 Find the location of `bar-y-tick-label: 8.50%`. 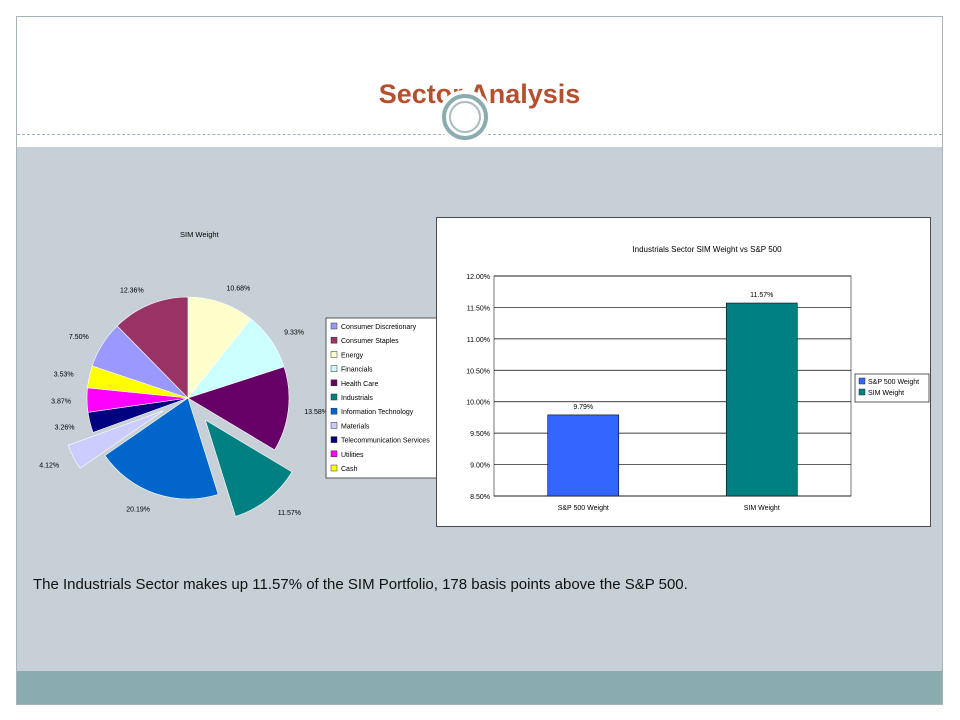

bar-y-tick-label: 8.50% is located at coordinates (480, 497).